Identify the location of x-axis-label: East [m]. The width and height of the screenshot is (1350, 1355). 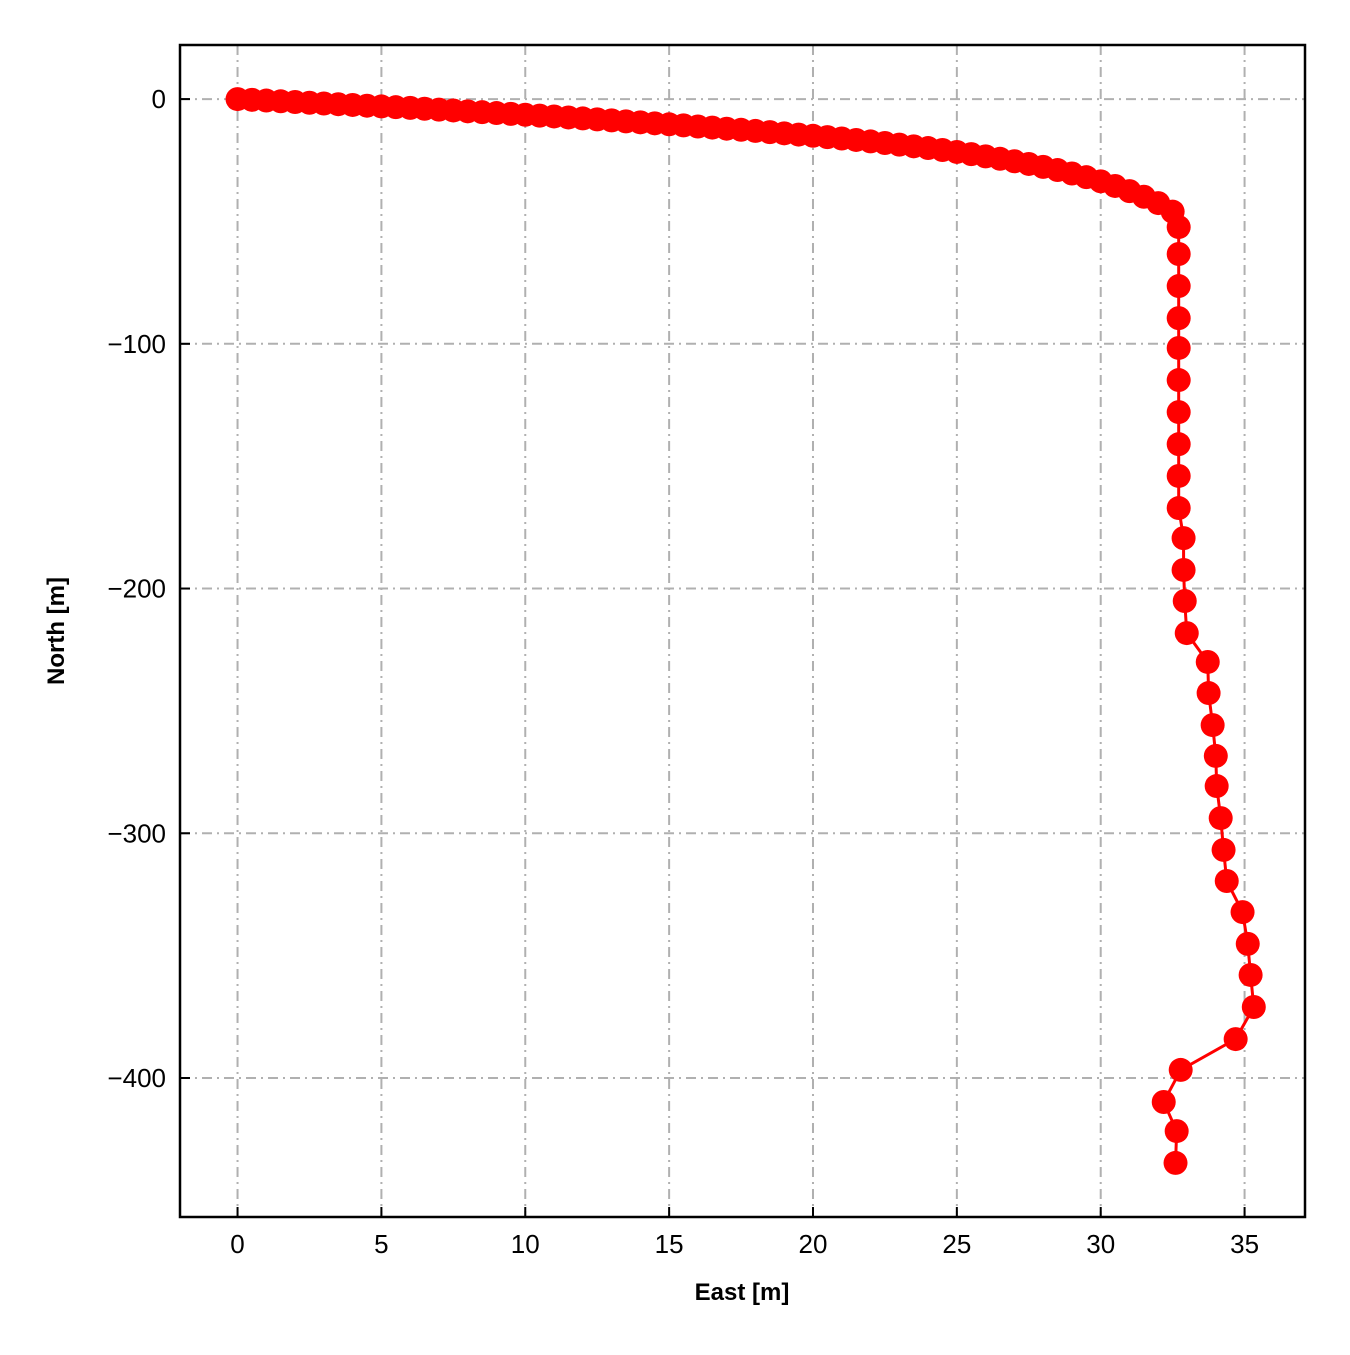
(742, 1292).